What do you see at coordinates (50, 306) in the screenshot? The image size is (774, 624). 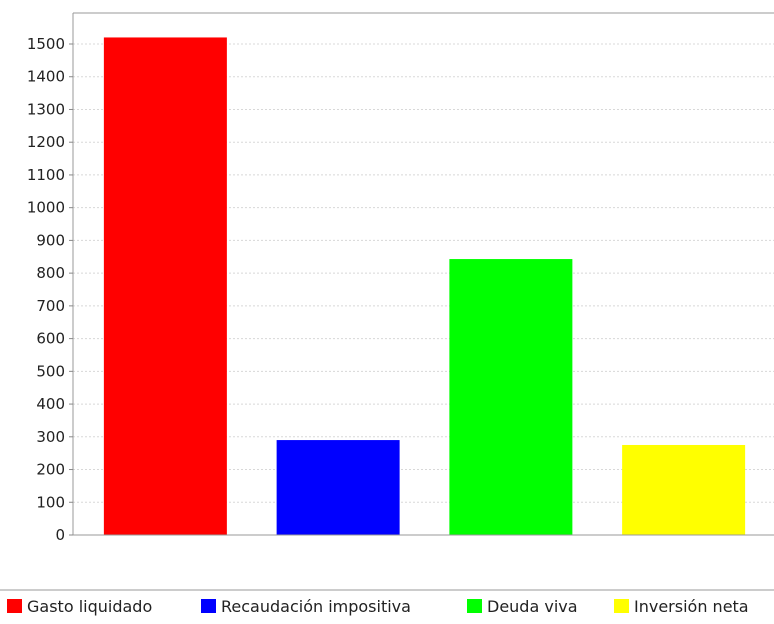 I see `y-tick-label: 700` at bounding box center [50, 306].